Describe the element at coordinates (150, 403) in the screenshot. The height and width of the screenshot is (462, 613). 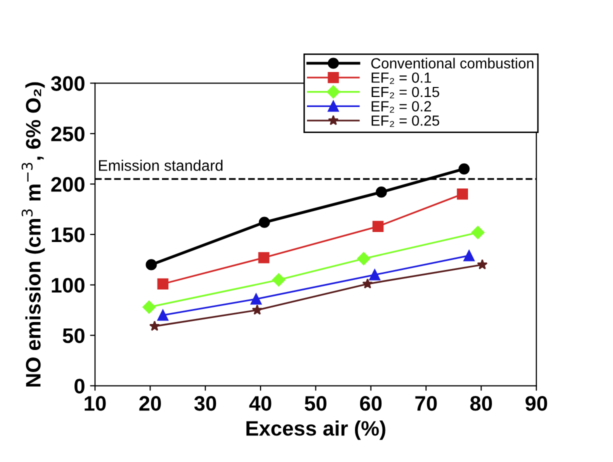
I see `x-tick-label: 20` at that location.